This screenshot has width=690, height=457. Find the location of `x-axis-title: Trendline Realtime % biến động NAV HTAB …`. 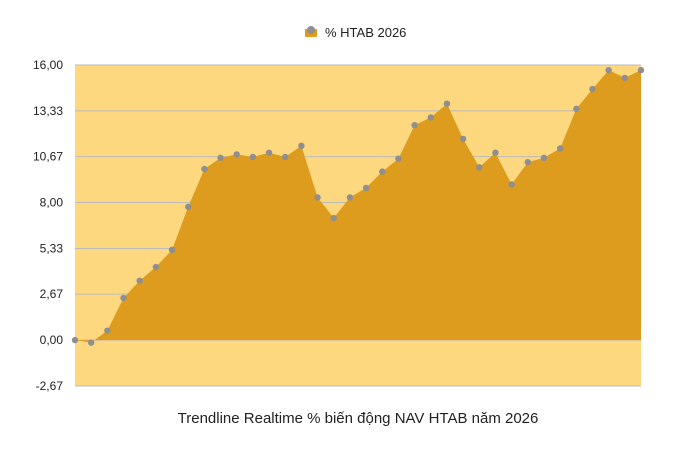

x-axis-title: Trendline Realtime % biến động NAV HTAB … is located at coordinates (358, 418).